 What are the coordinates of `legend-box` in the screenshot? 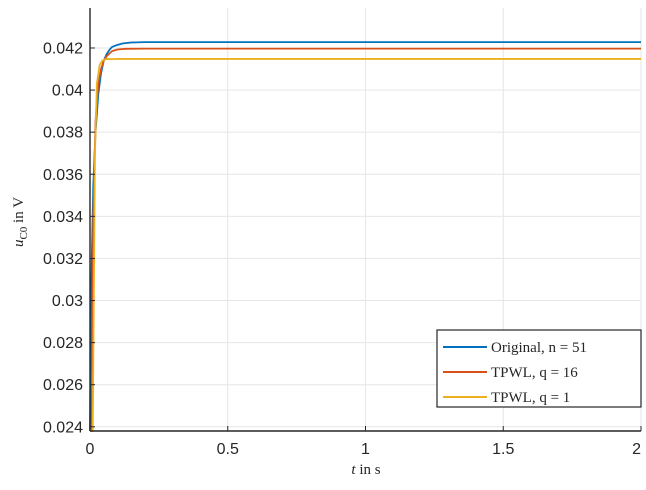 It's located at (539, 368).